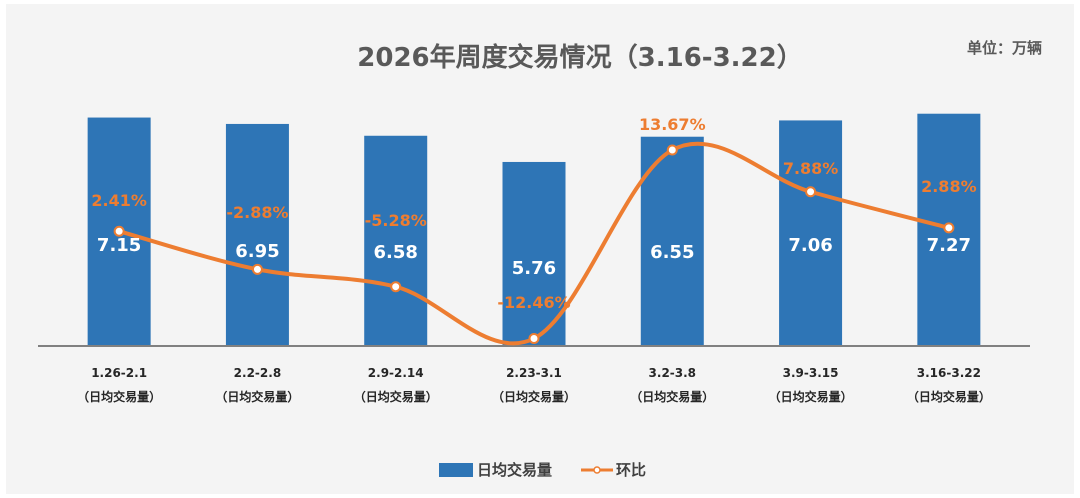  What do you see at coordinates (534, 268) in the screenshot?
I see `bar-value-label: 5.76` at bounding box center [534, 268].